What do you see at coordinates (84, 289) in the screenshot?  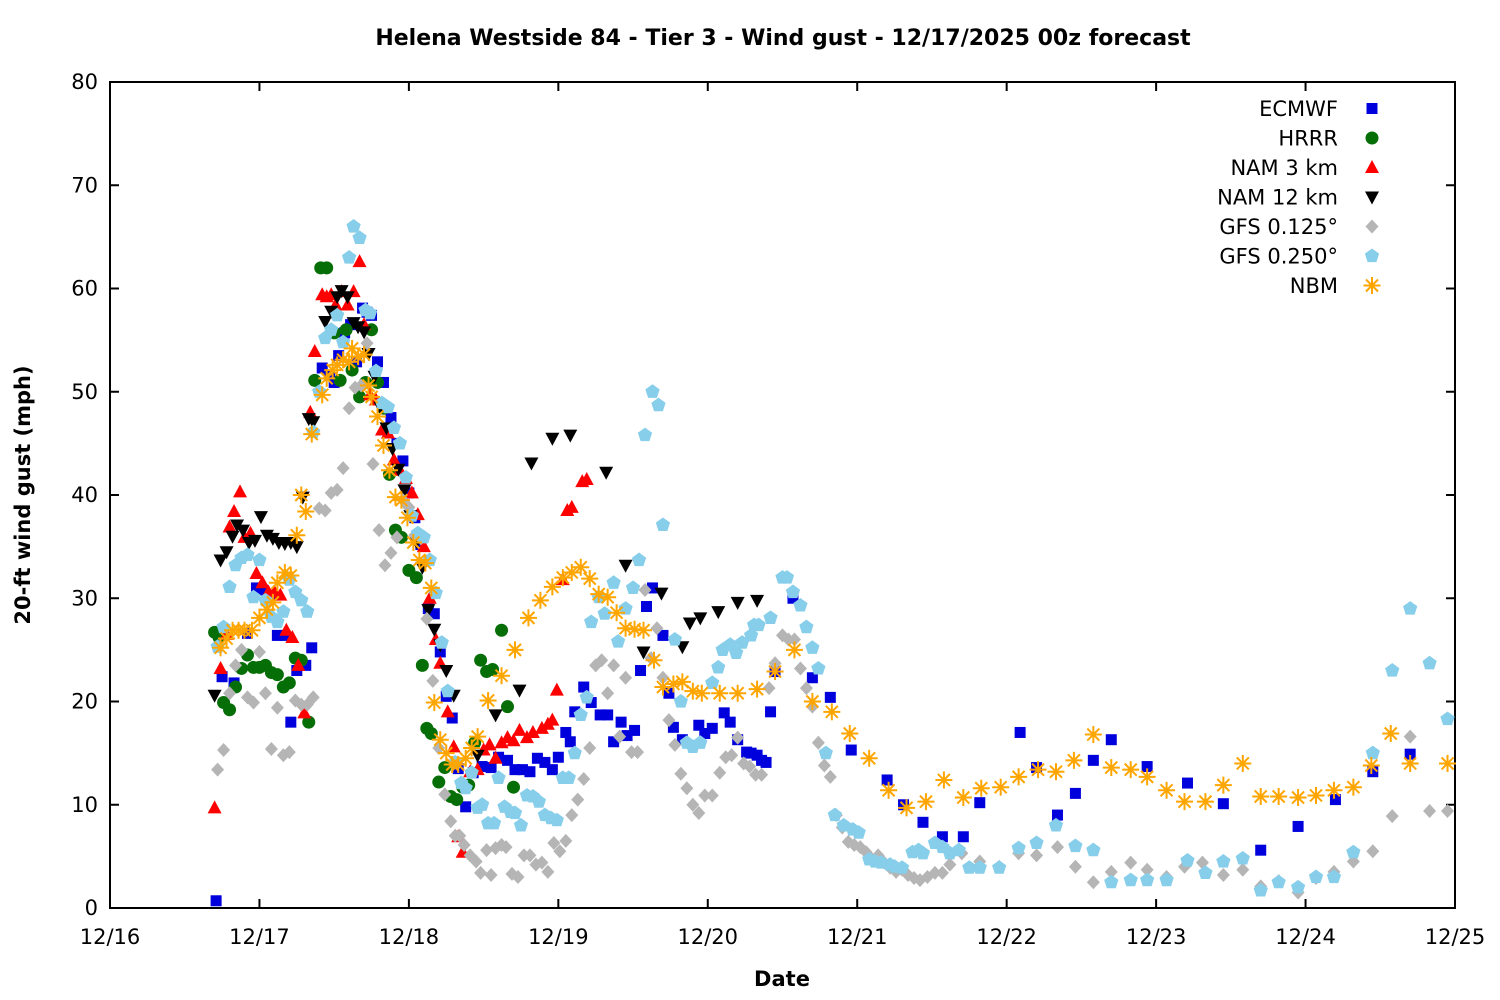 I see `y-tick-label: 60` at bounding box center [84, 289].